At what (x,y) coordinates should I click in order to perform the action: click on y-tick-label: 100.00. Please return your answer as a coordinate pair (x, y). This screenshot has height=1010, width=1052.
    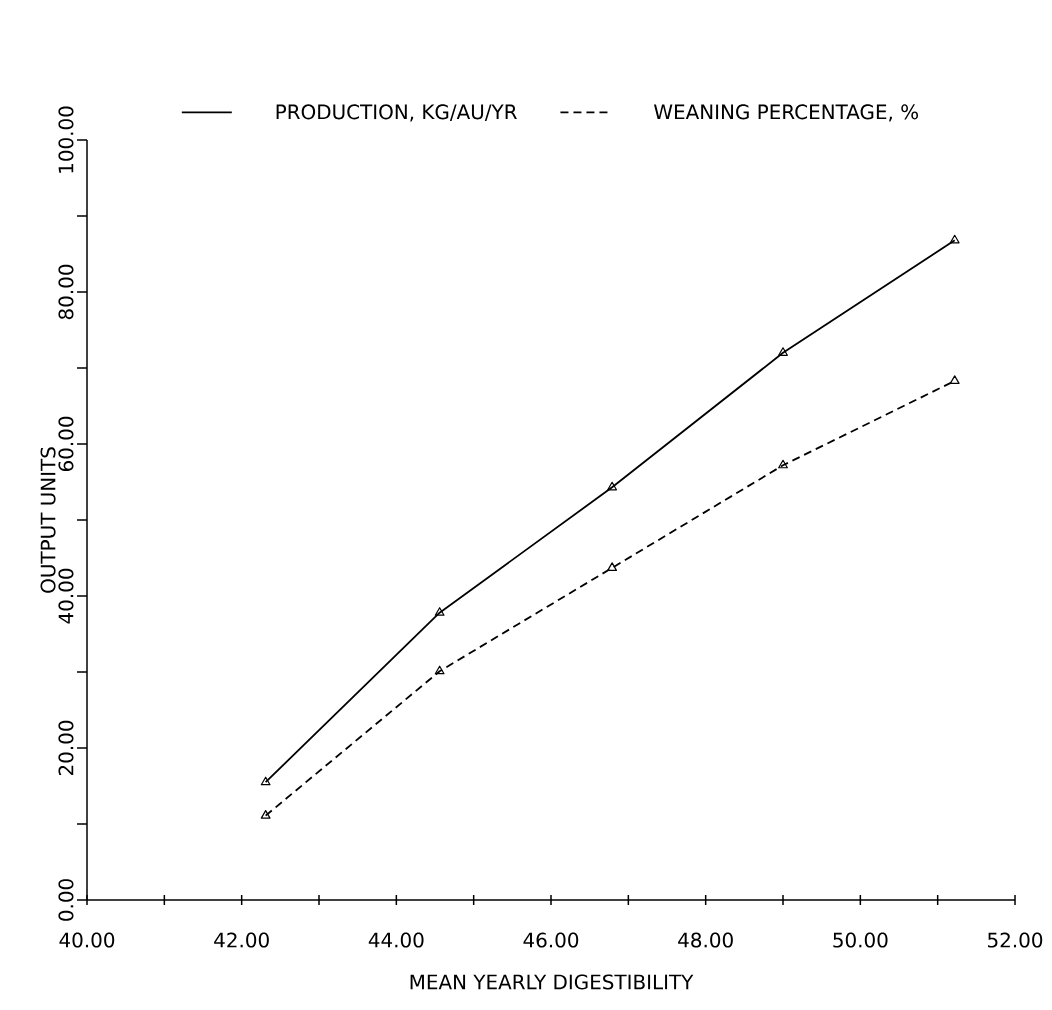
    Looking at the image, I should click on (66, 139).